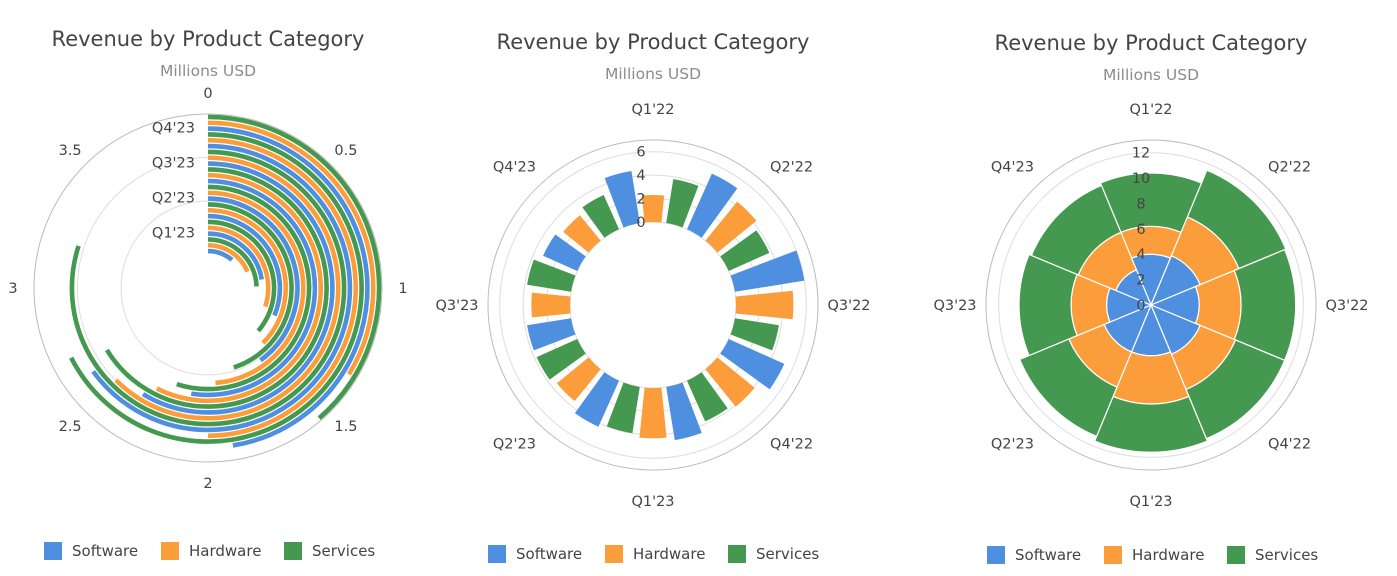  Describe the element at coordinates (173, 199) in the screenshot. I see `radial-tick-label: Q2'23` at that location.